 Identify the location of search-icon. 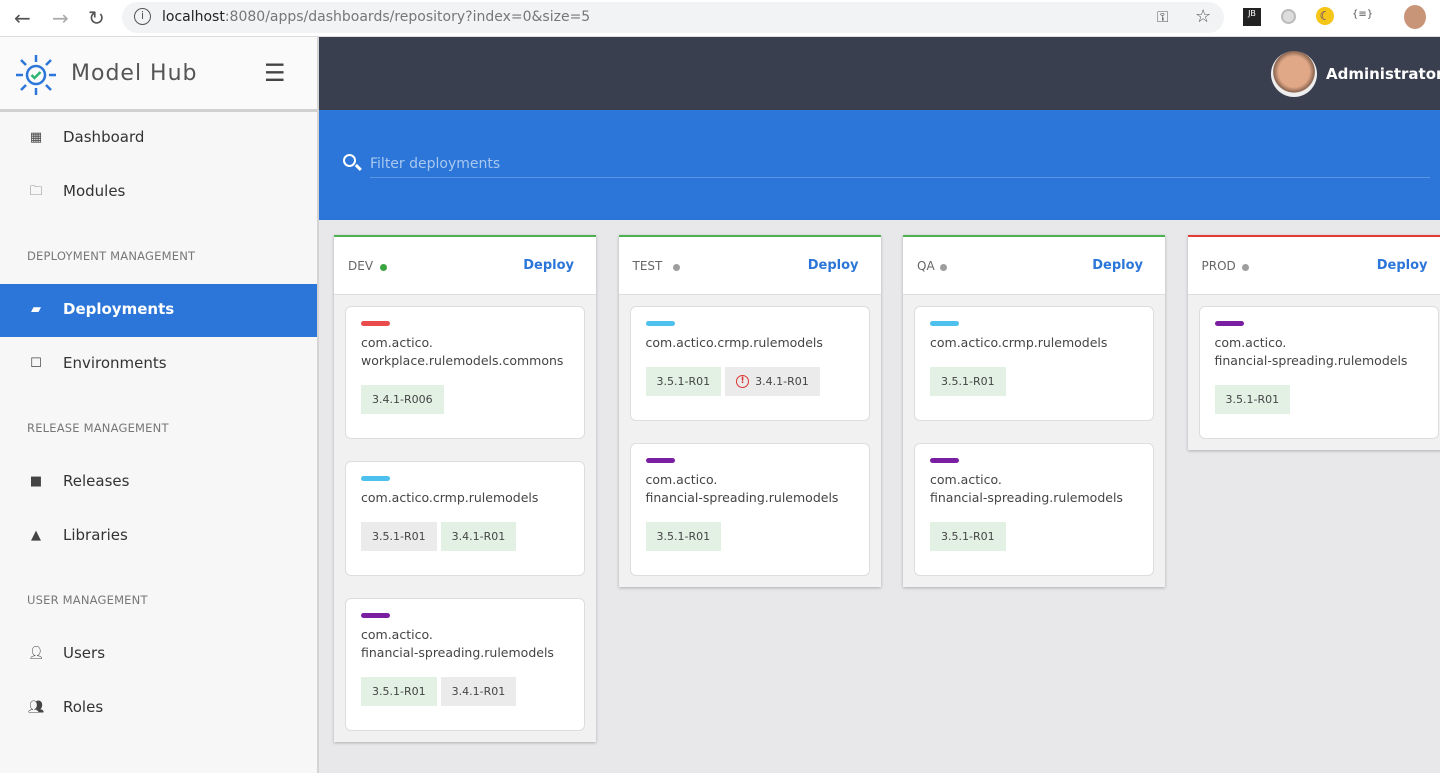
(349, 160).